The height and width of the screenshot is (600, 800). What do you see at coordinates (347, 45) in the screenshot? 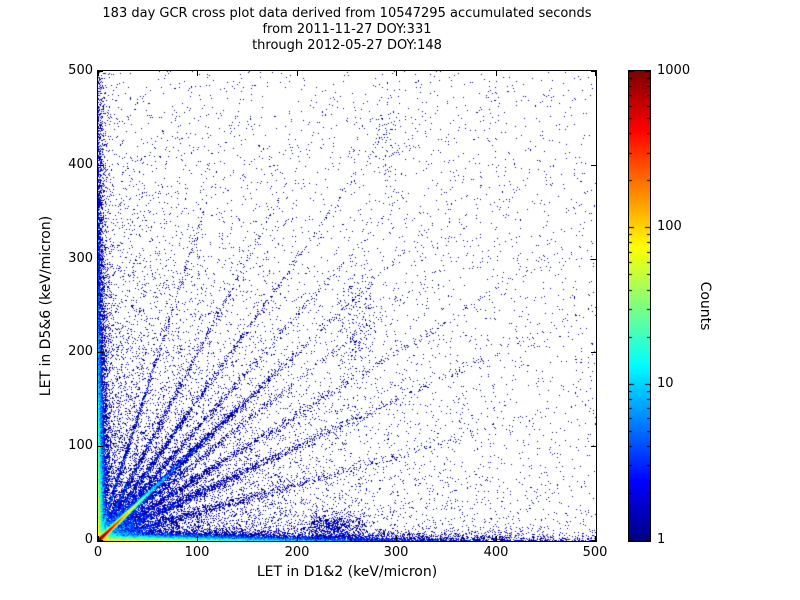
I see `chart-subtitle-line2: through 2012-05-27 DOY:148` at bounding box center [347, 45].